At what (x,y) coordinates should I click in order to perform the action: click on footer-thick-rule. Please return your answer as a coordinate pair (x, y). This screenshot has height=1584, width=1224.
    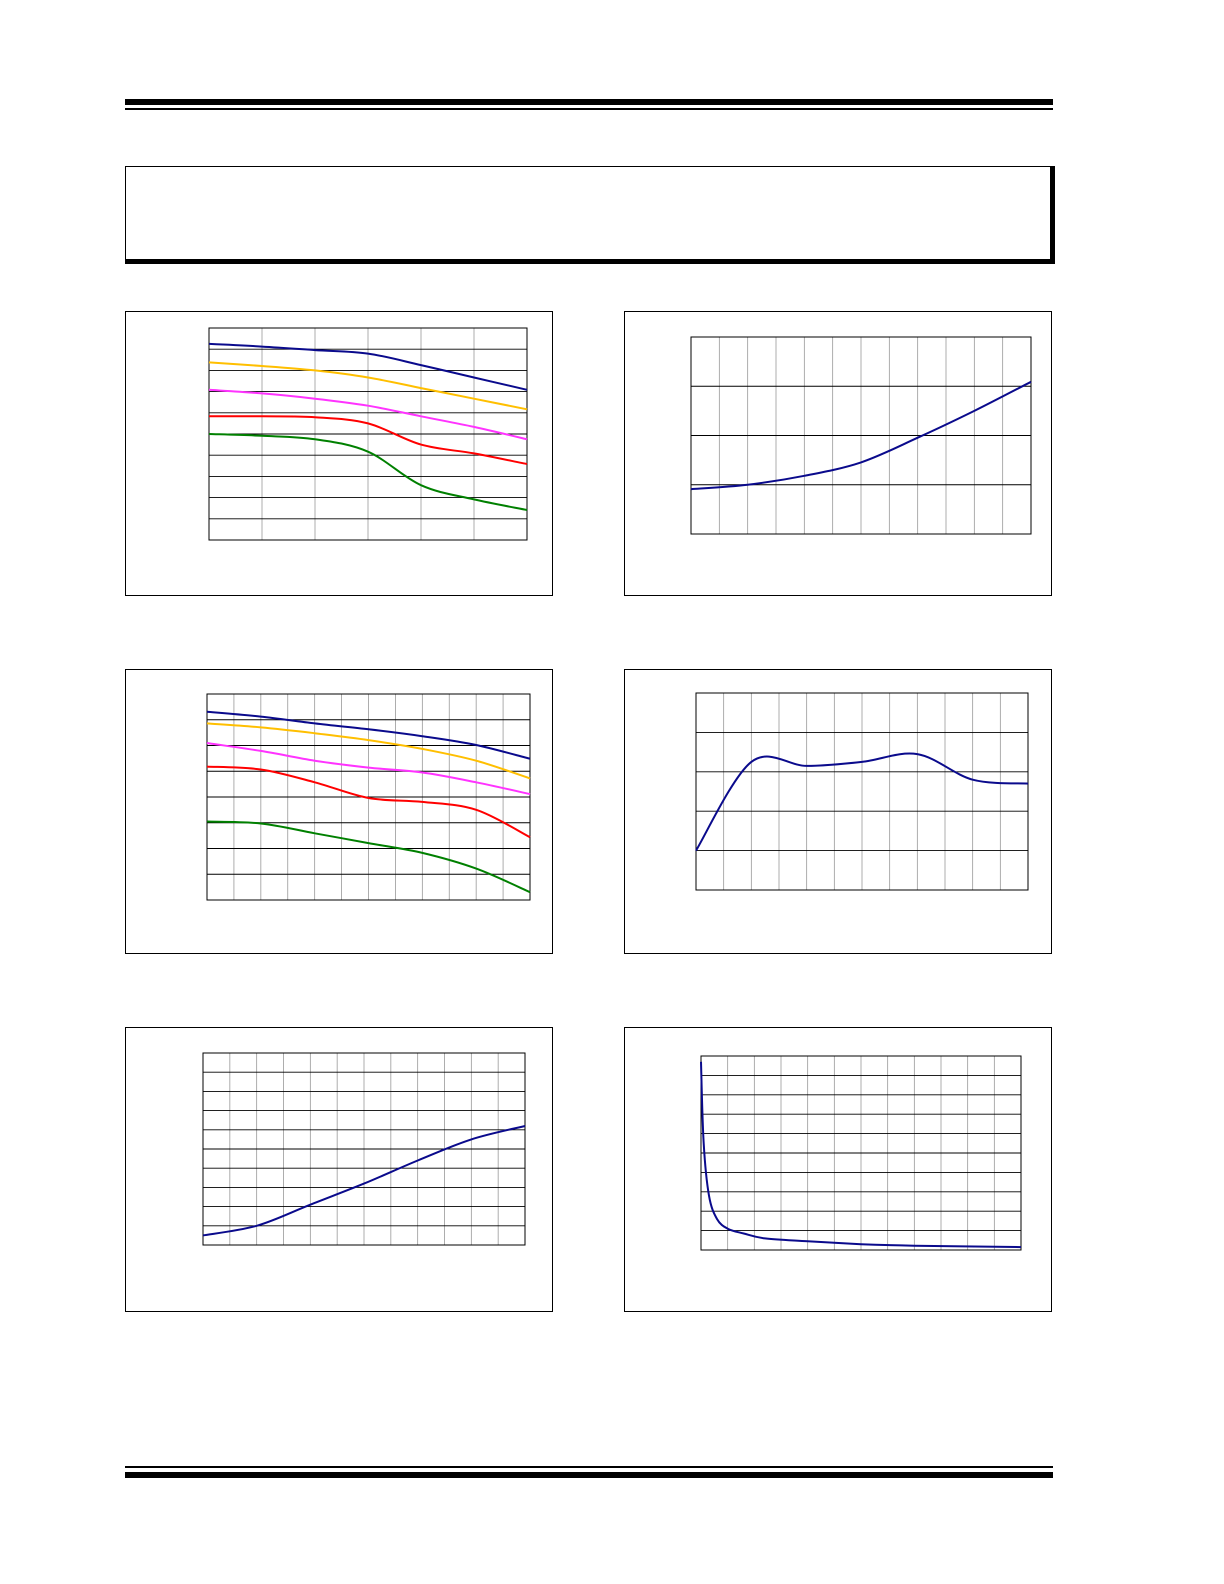
    Looking at the image, I should click on (589, 1475).